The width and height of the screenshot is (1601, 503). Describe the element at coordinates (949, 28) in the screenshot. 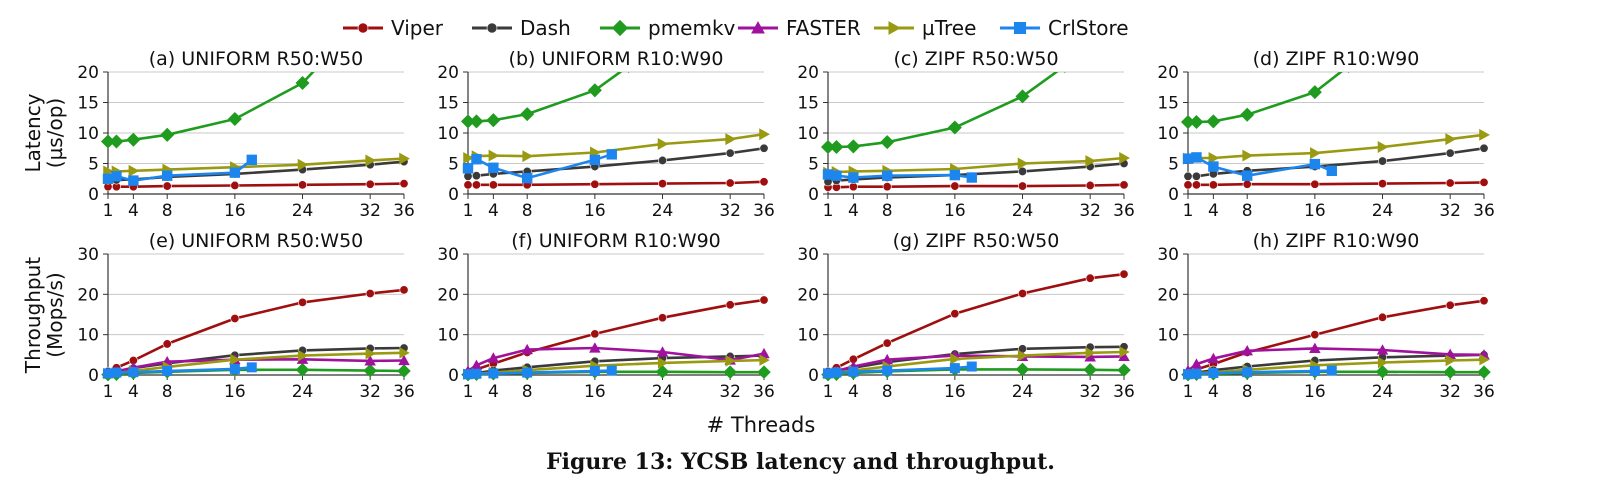

I see `legend-label-tree: µTree` at that location.